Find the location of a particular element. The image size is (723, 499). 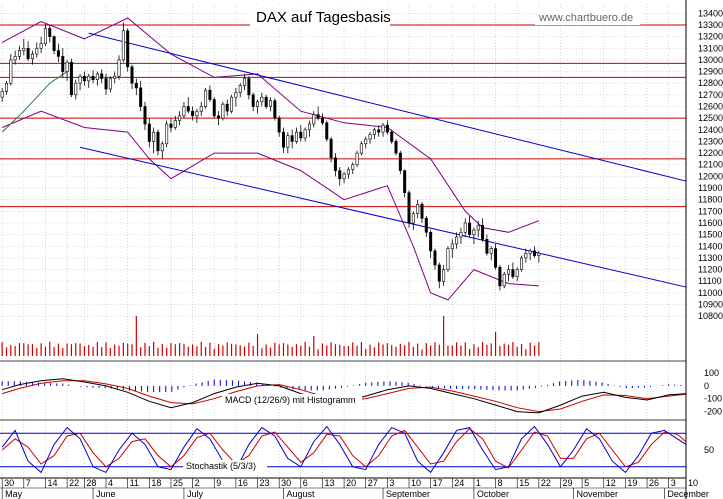

stoch-tick-label: 50 is located at coordinates (709, 450).